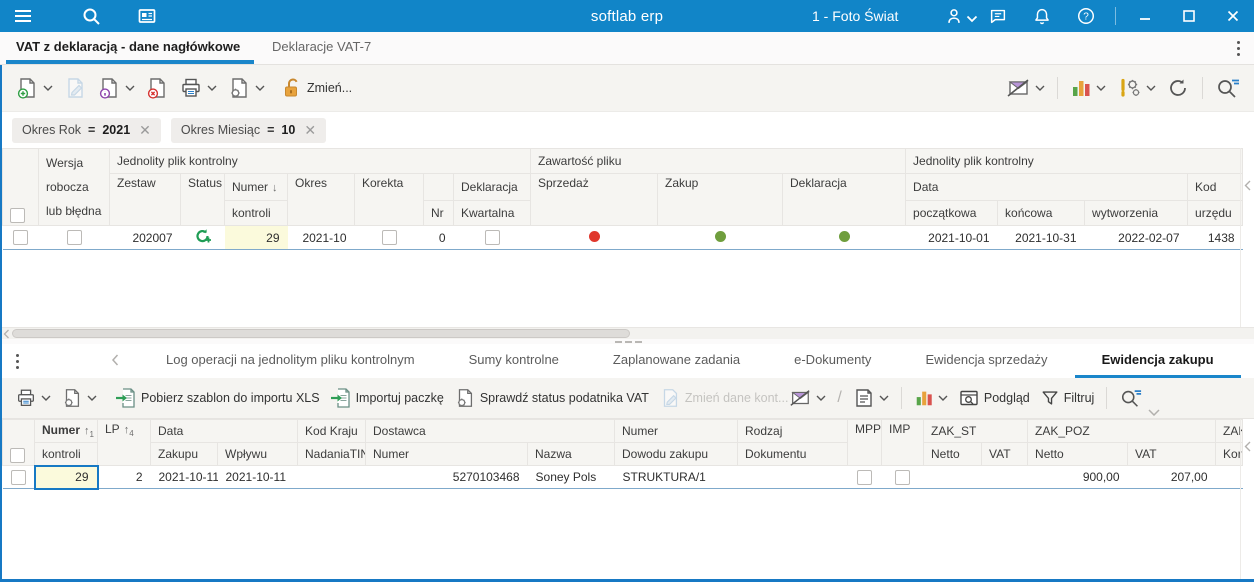  Describe the element at coordinates (145, 199) in the screenshot. I see `col-zestaw: Zestaw` at that location.